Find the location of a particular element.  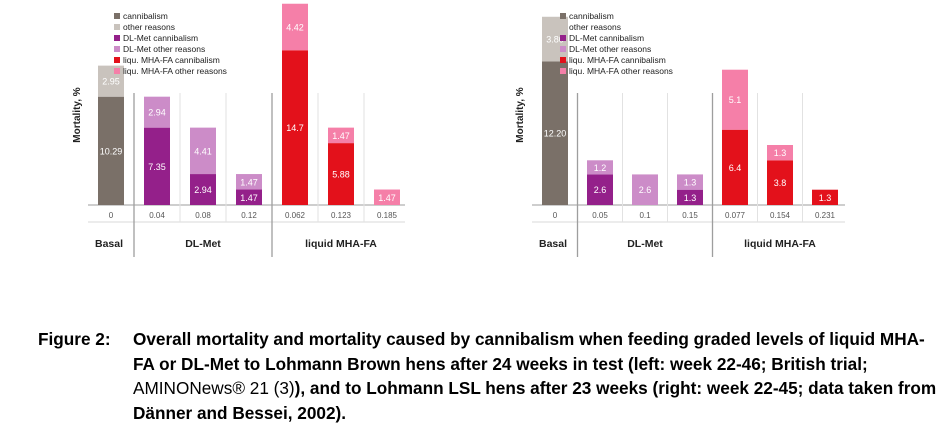

left-legend-item: other reasons is located at coordinates (149, 27).